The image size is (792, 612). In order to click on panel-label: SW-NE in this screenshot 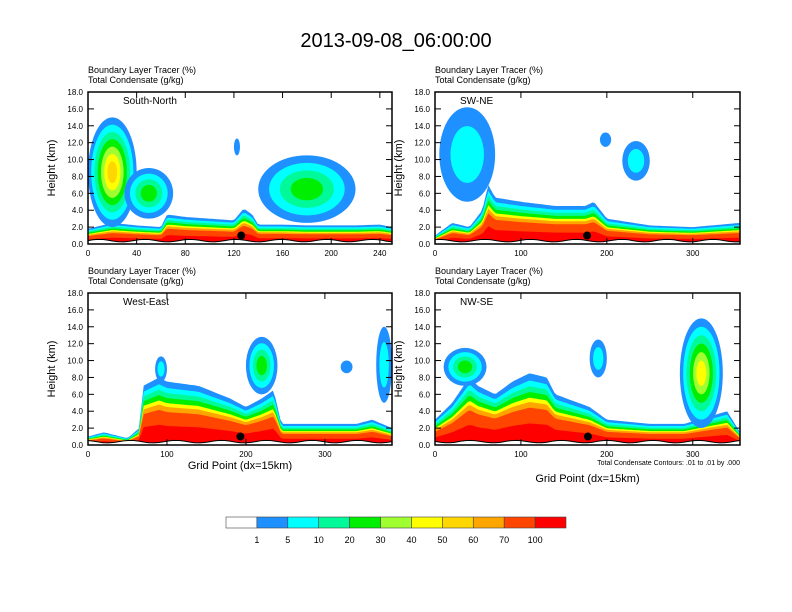, I will do `click(476, 101)`.